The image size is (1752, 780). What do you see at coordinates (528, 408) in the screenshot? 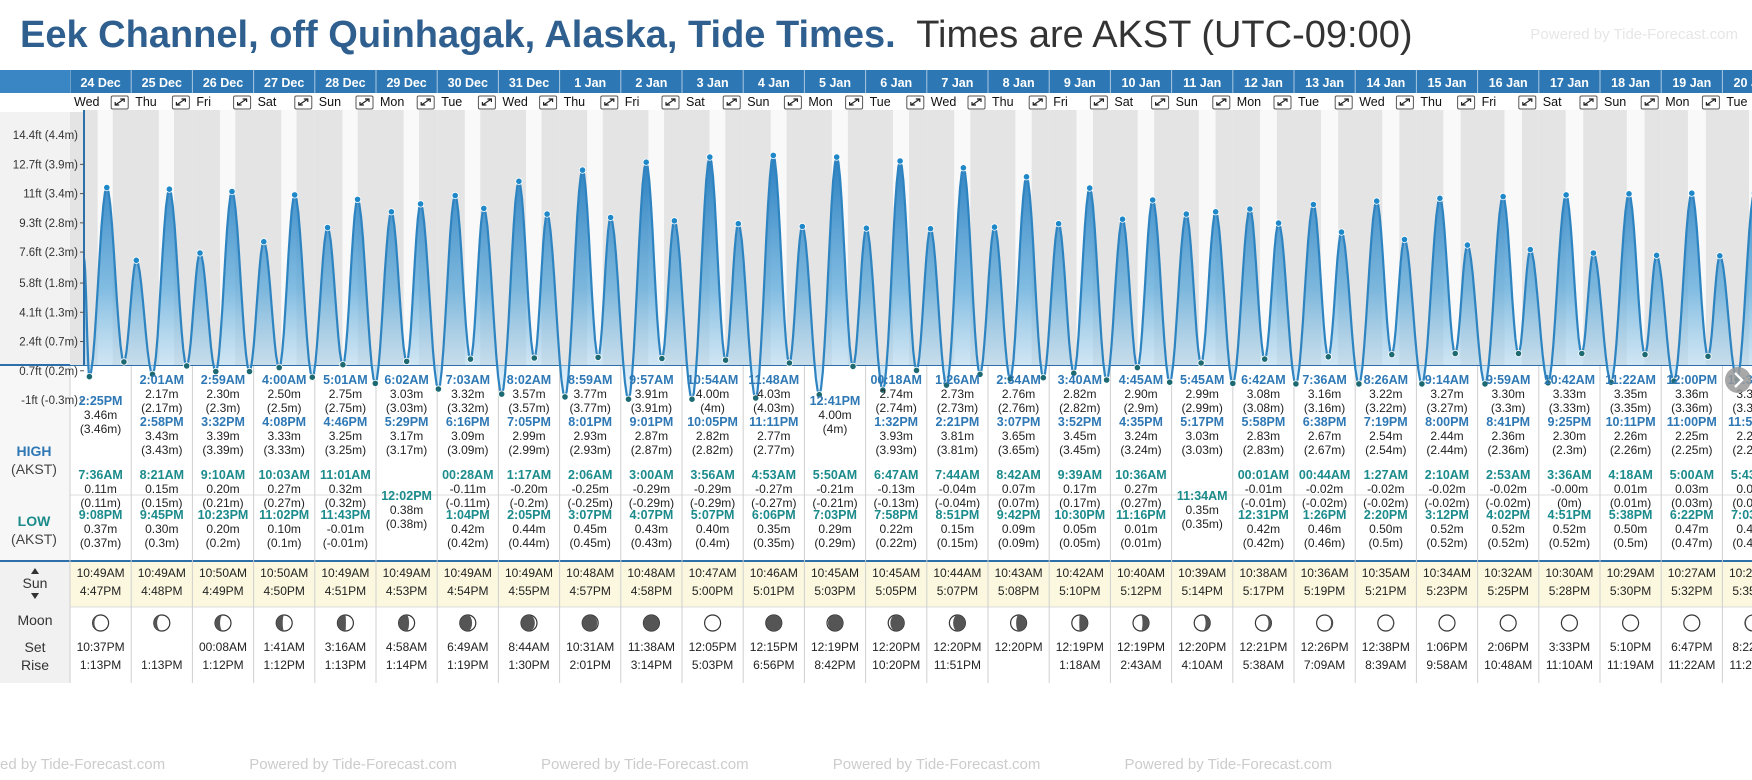
I see `tide-height-paren: (3.57m)` at bounding box center [528, 408].